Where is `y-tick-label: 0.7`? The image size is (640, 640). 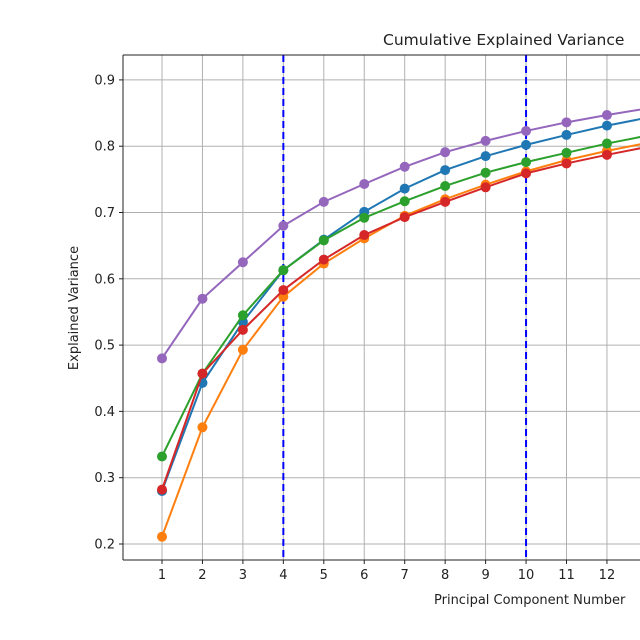 y-tick-label: 0.7 is located at coordinates (104, 213).